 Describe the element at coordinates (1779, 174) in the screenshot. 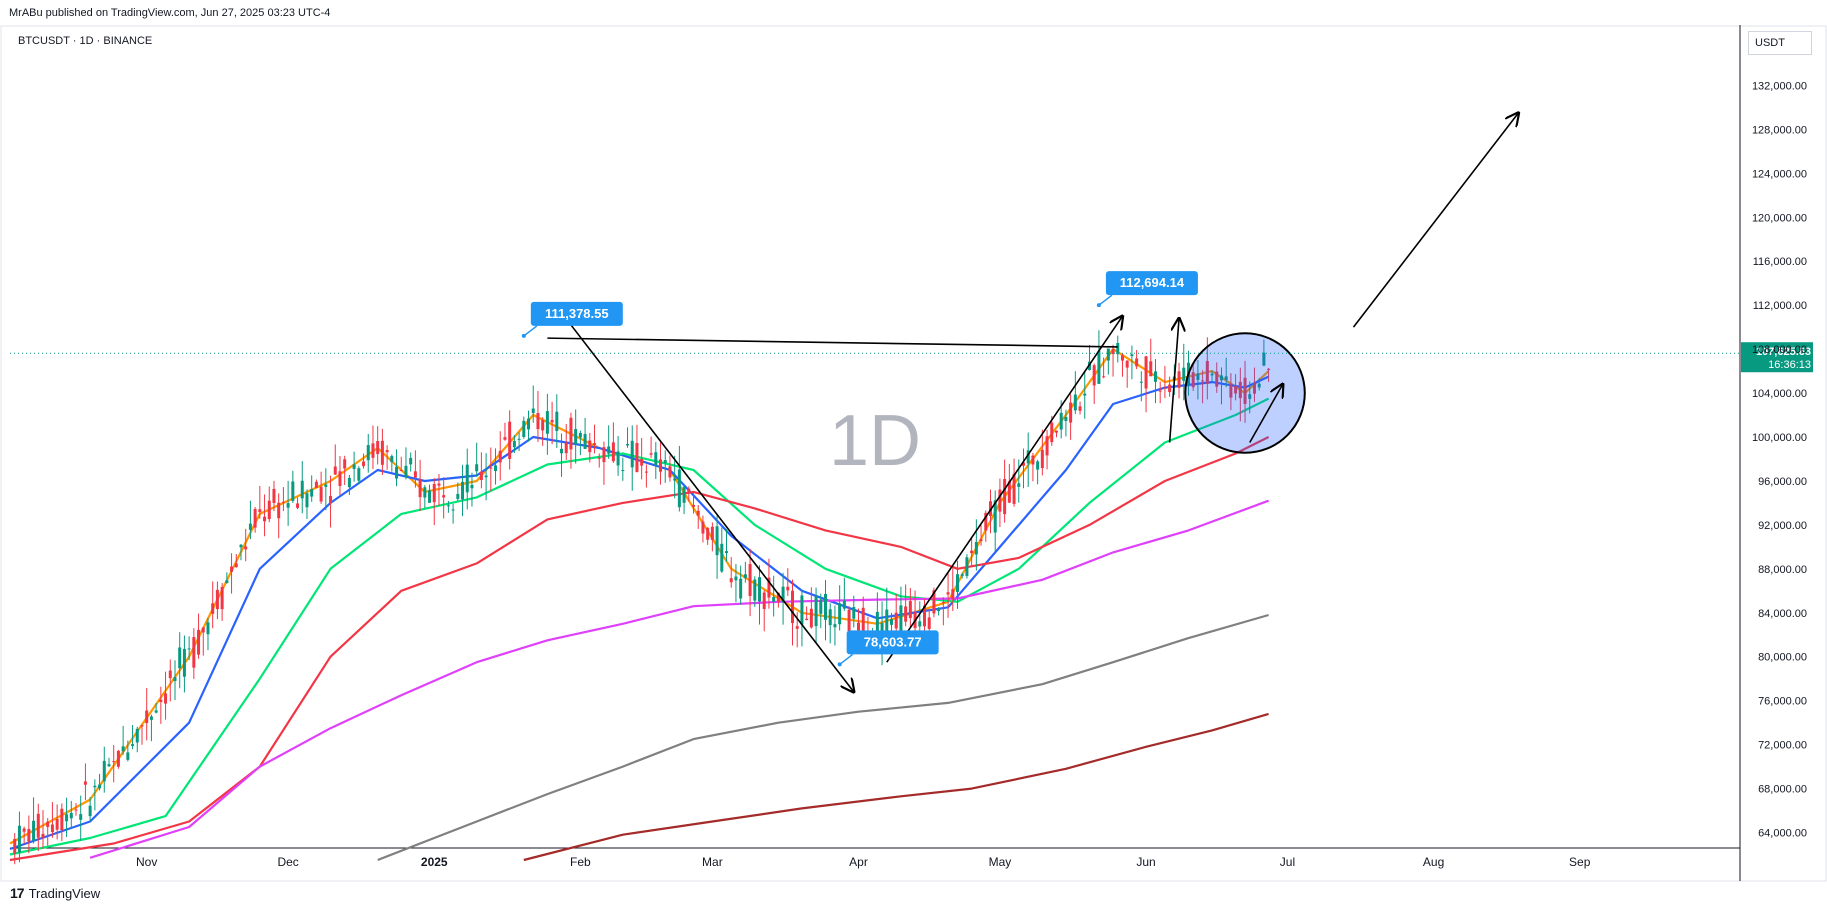

I see `price-tick-label: 124,000.00` at that location.